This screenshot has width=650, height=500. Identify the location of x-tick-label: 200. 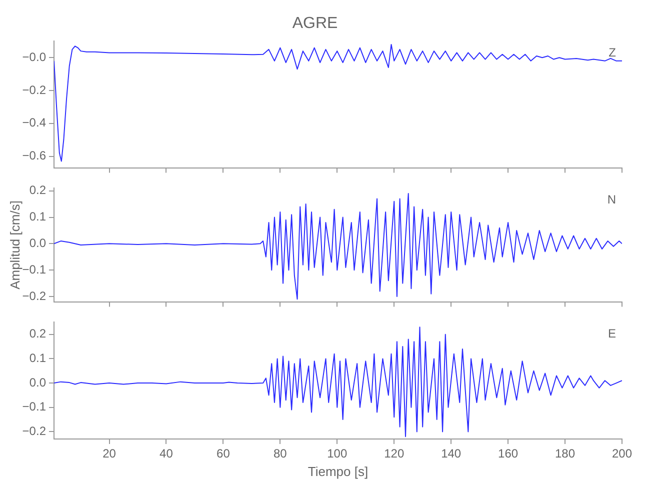
(622, 453).